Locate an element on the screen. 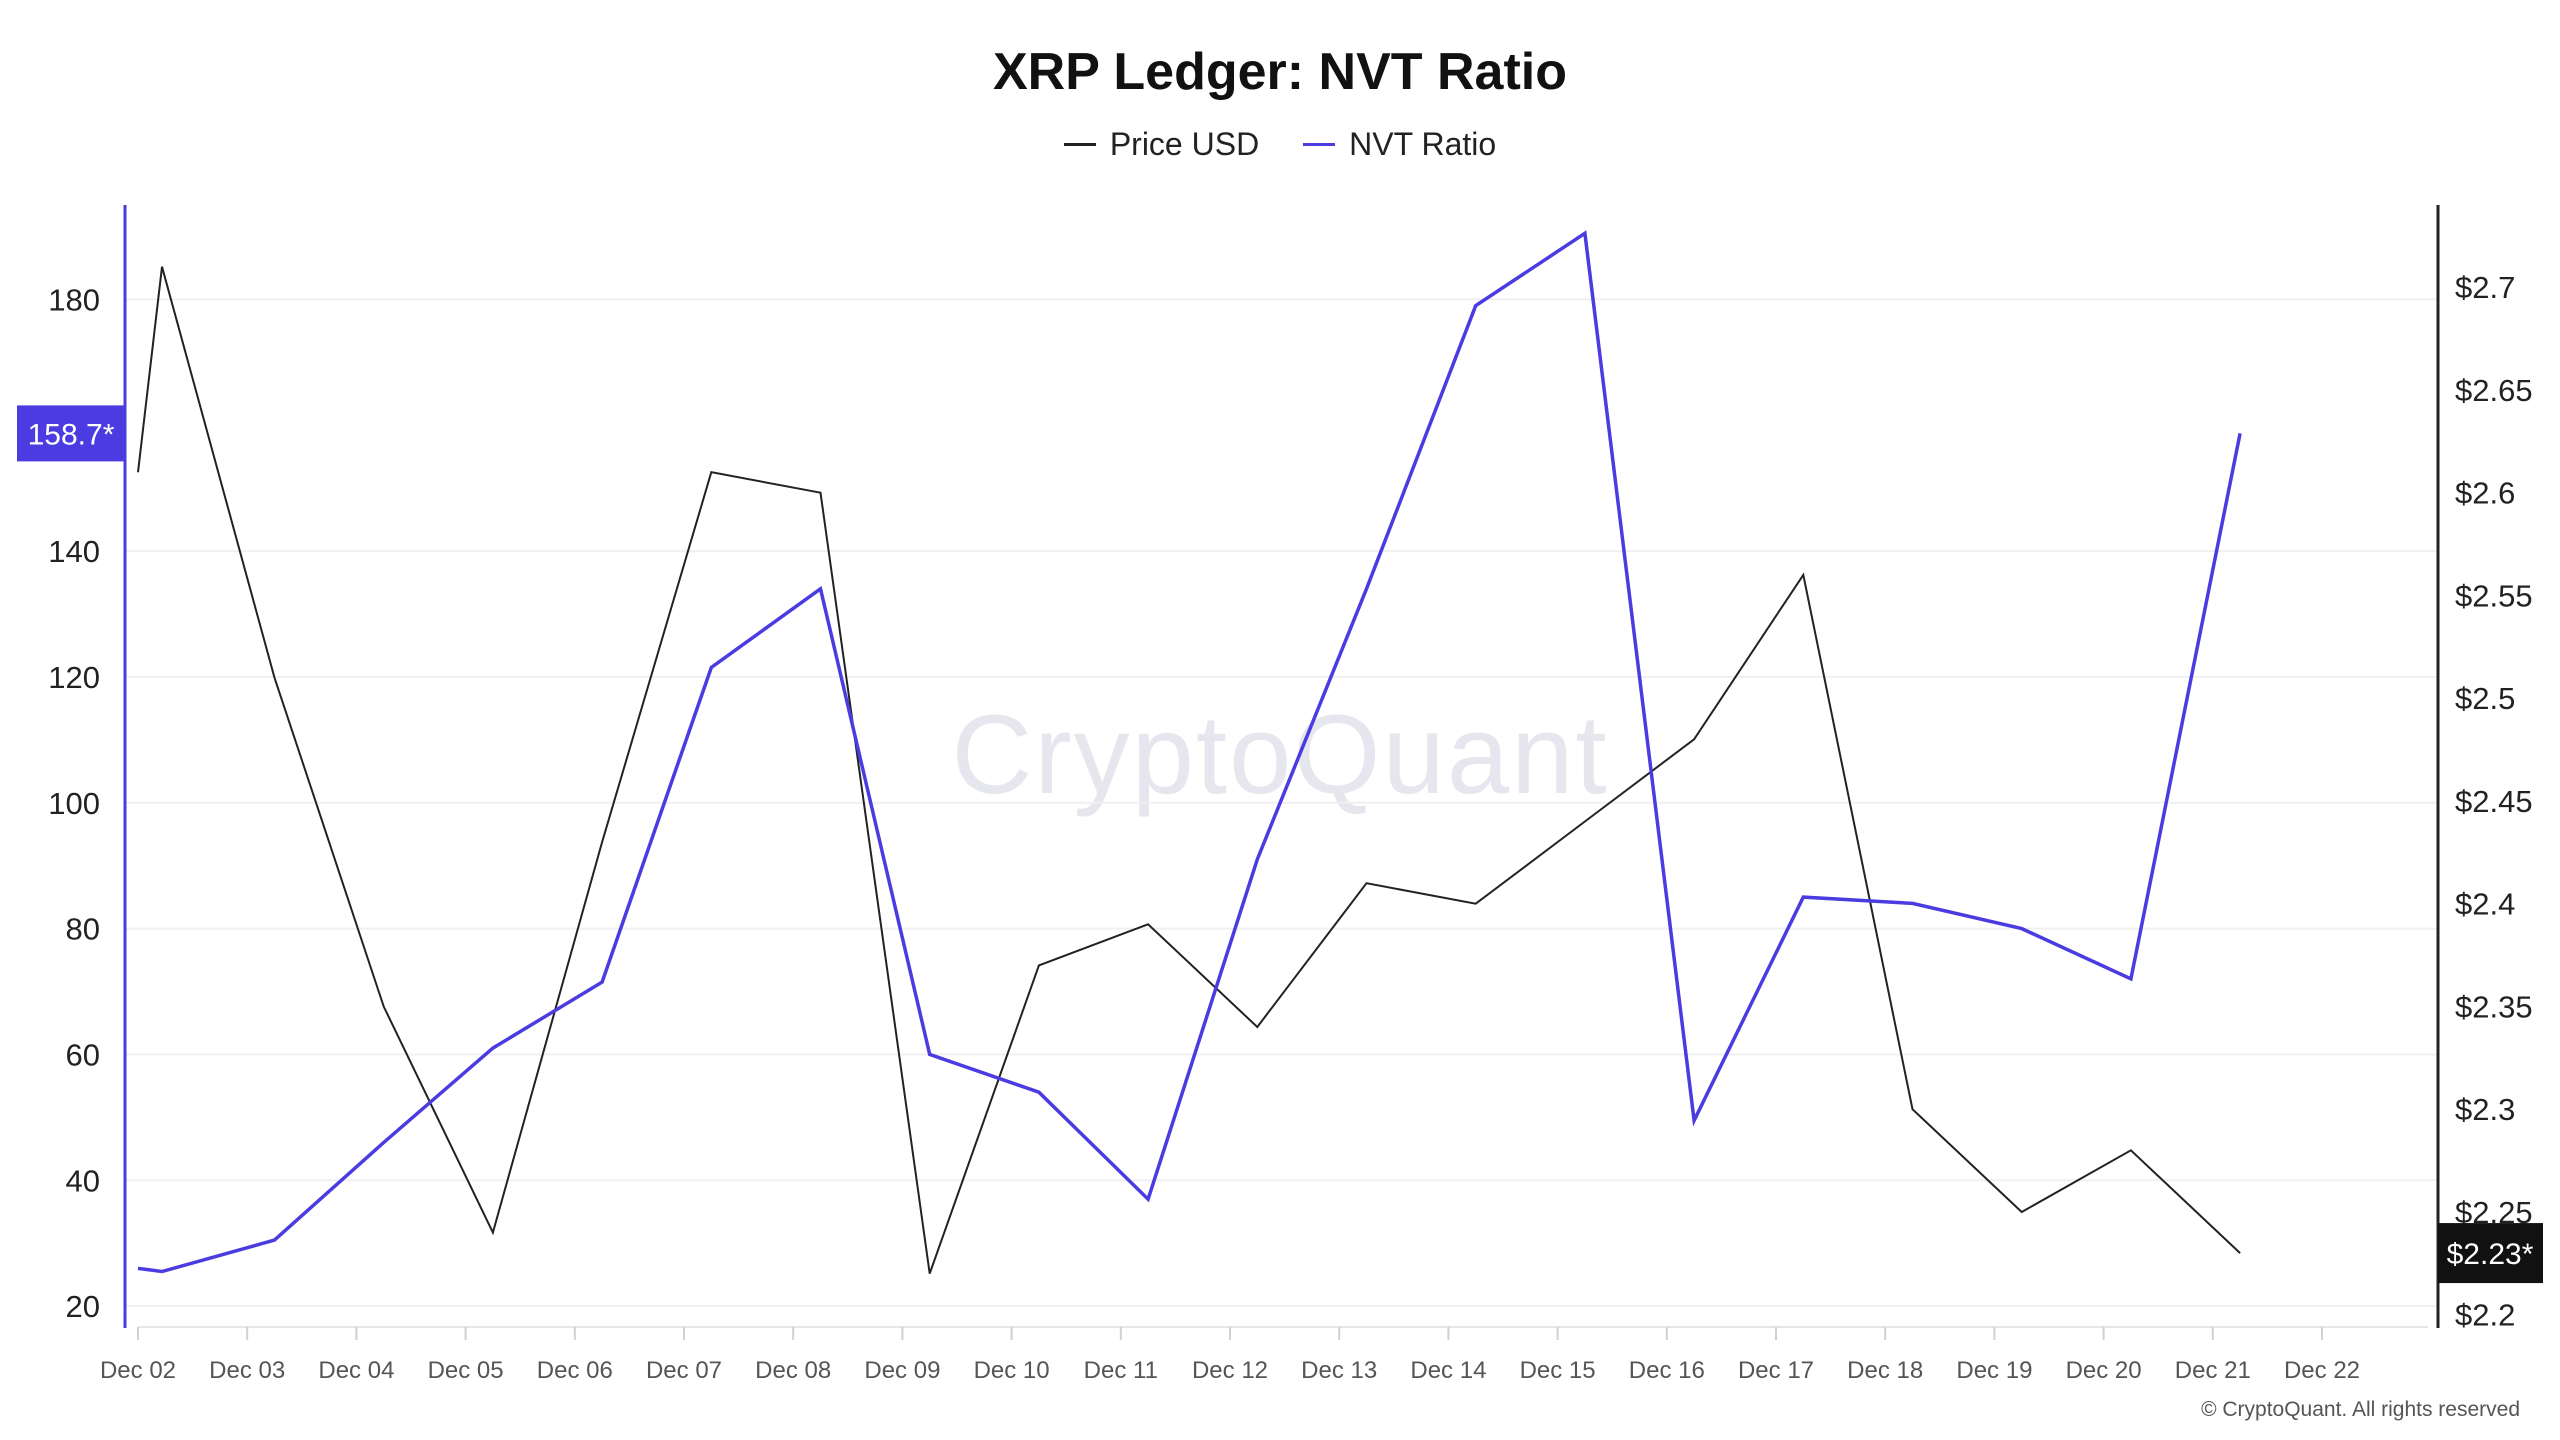 The width and height of the screenshot is (2560, 1440). x-tick-label: Dec 17 is located at coordinates (1776, 1370).